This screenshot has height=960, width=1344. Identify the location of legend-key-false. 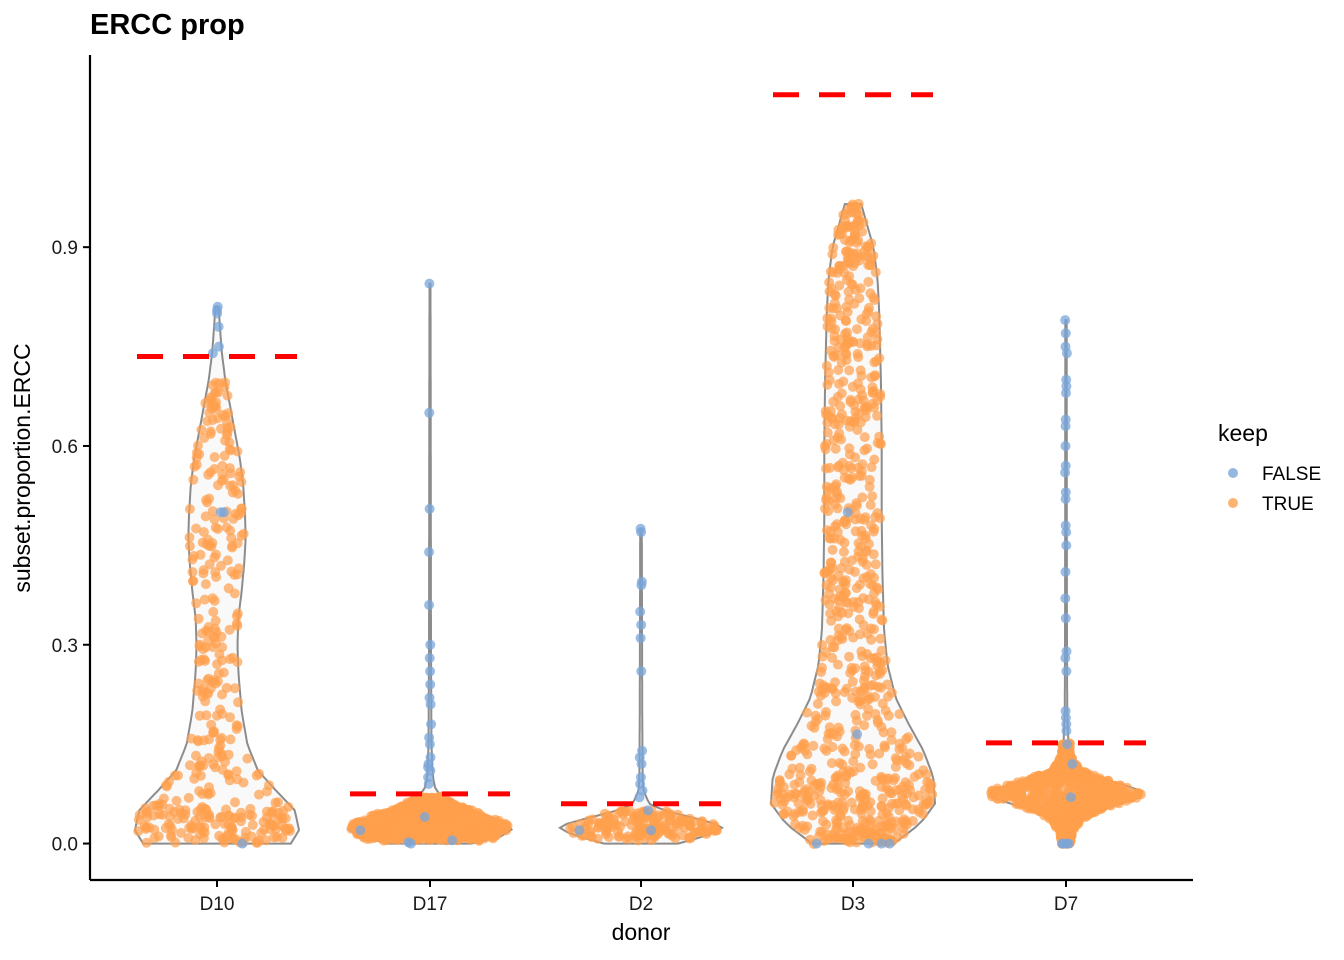
(1233, 473).